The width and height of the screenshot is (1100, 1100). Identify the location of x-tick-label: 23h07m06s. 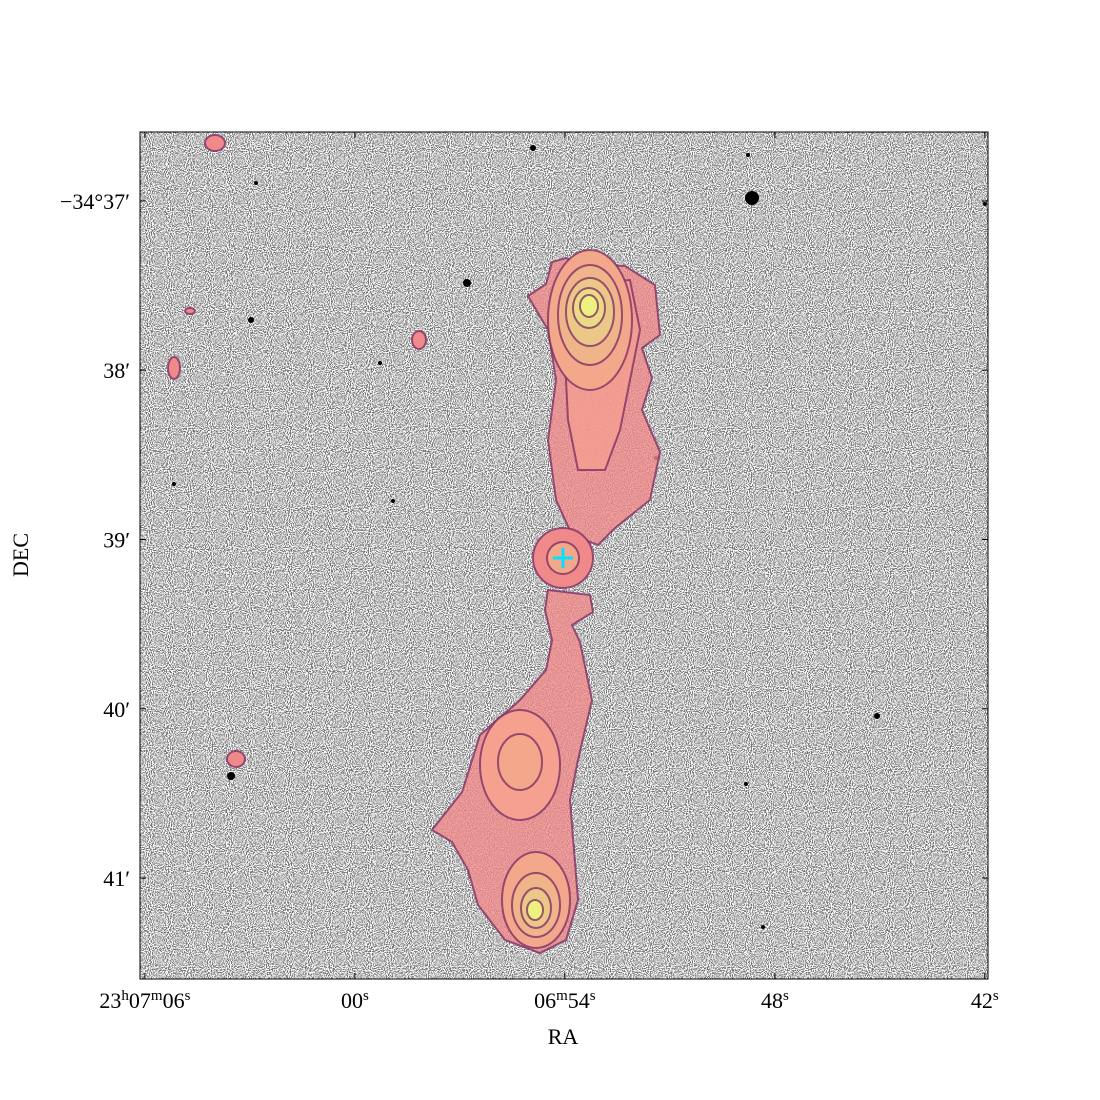
(144, 1000).